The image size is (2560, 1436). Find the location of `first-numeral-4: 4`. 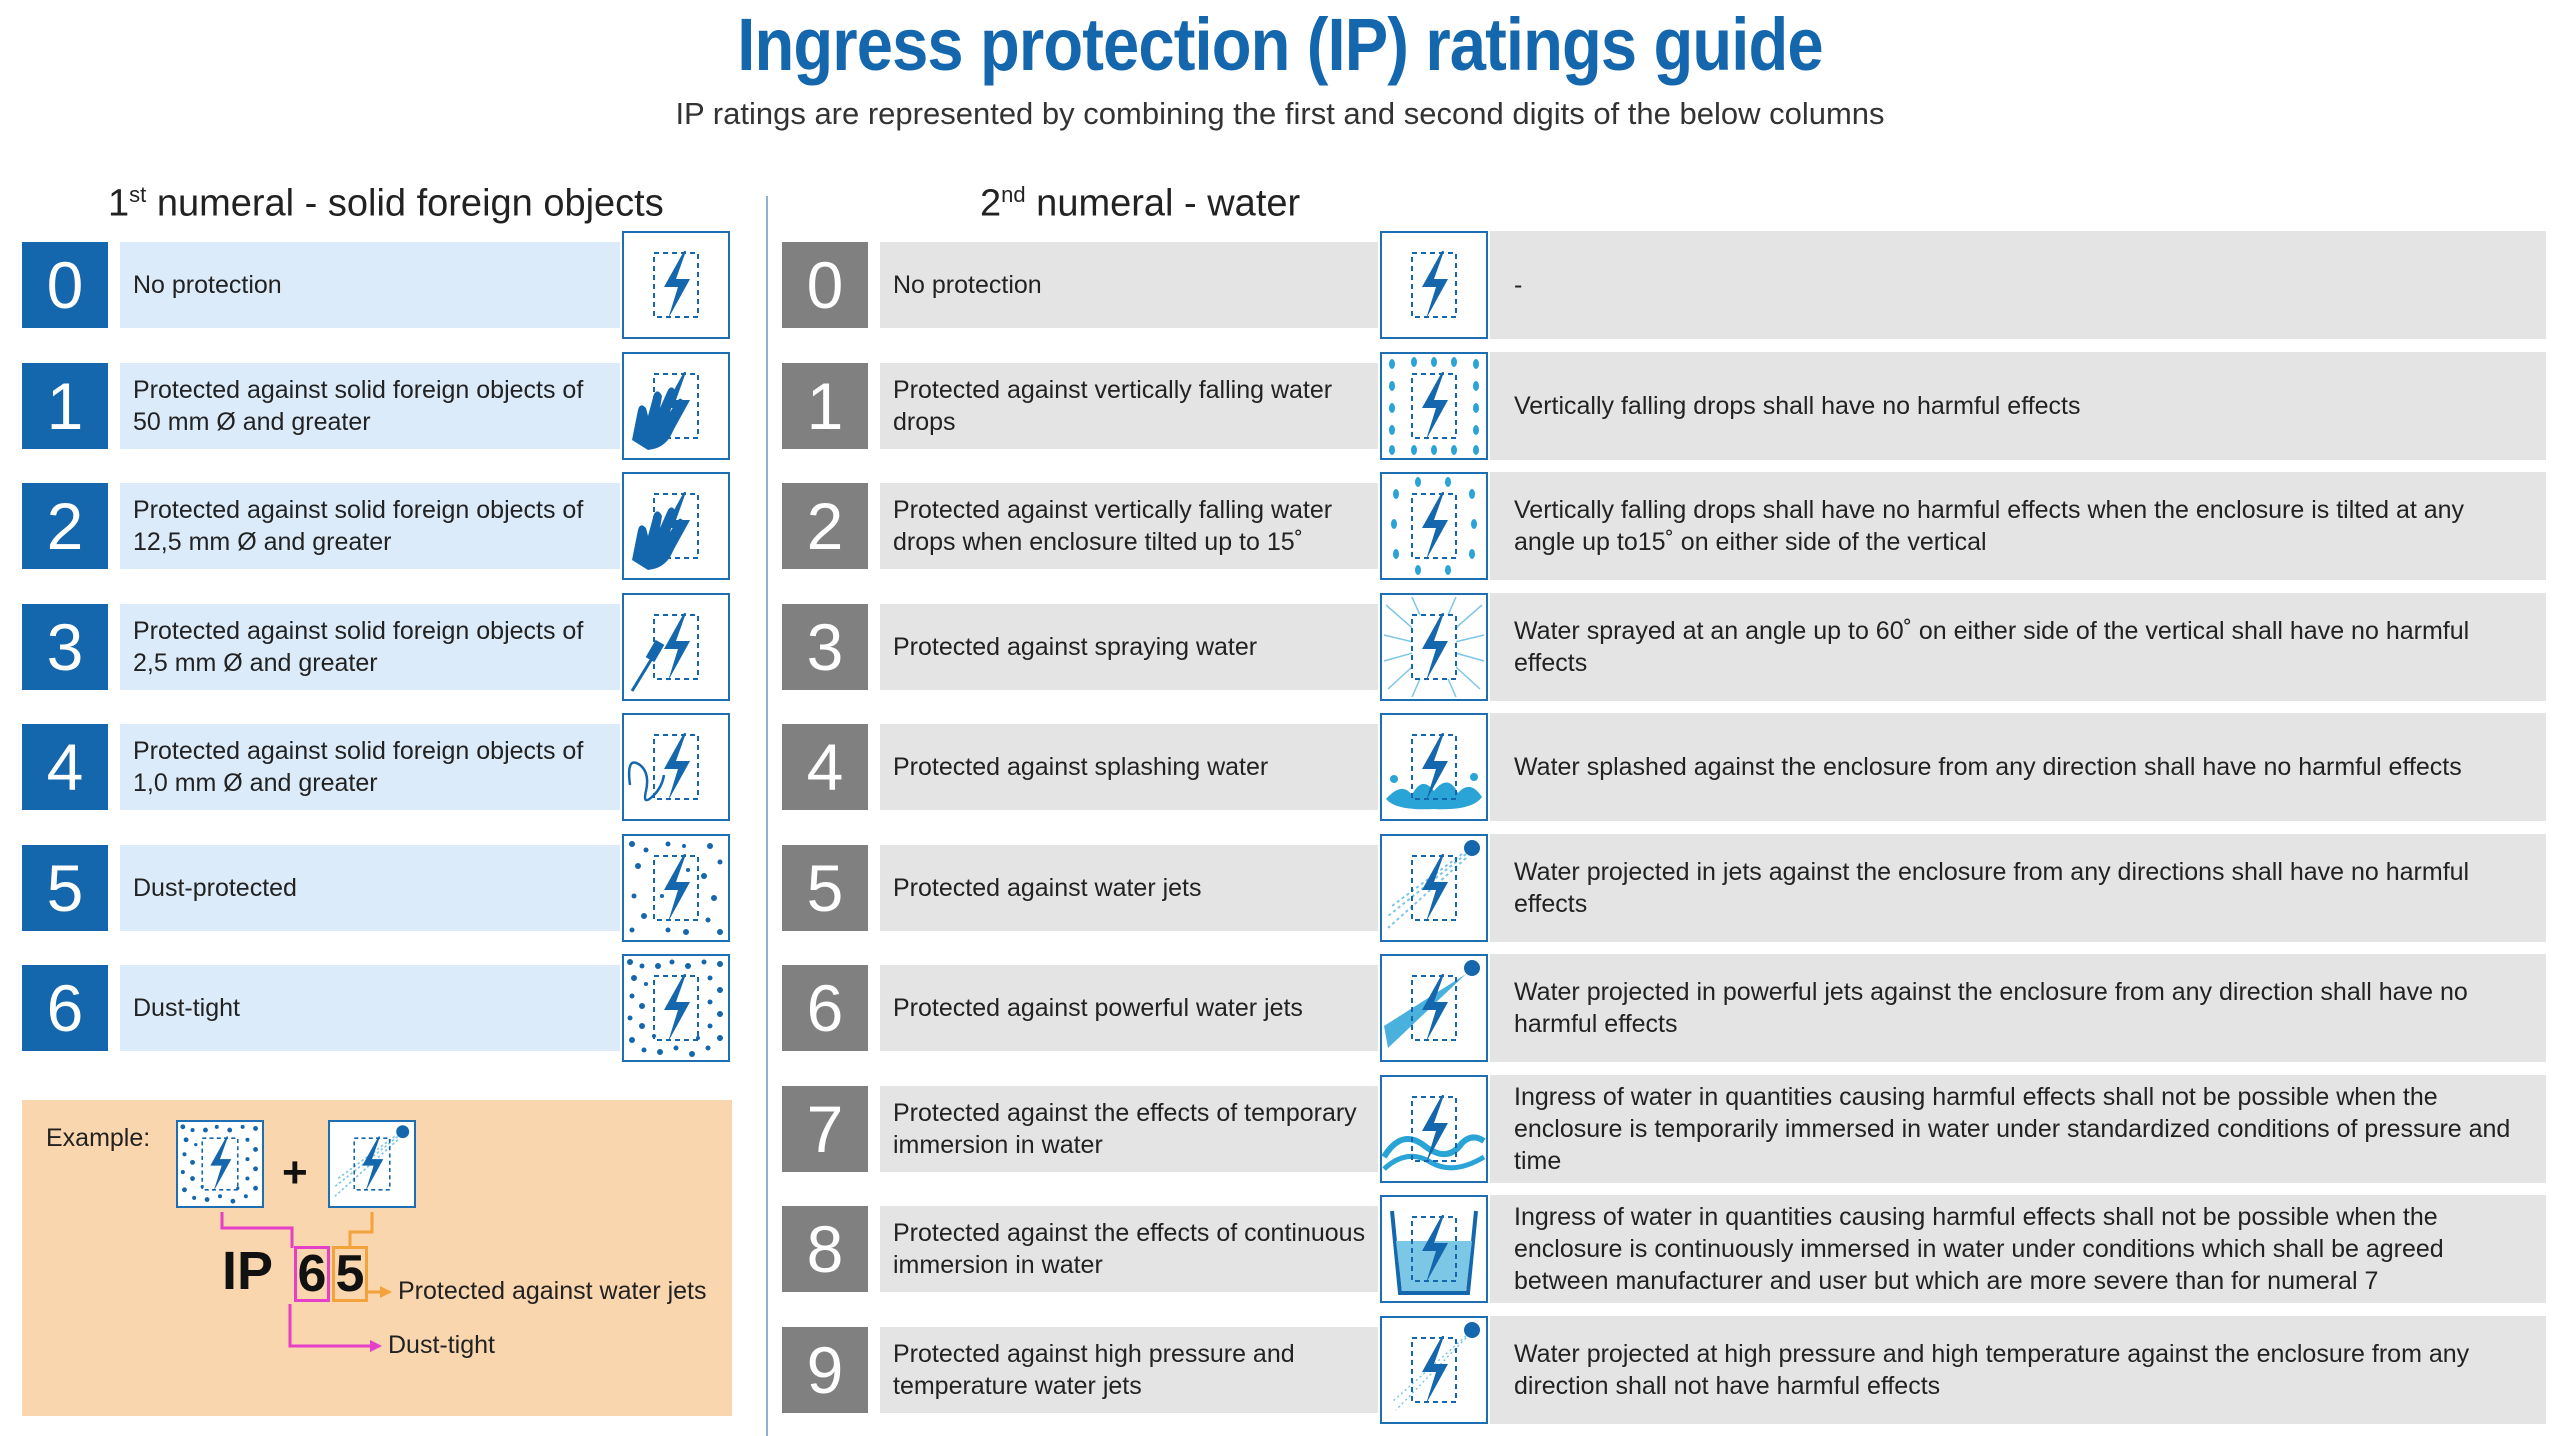

first-numeral-4: 4 is located at coordinates (65, 767).